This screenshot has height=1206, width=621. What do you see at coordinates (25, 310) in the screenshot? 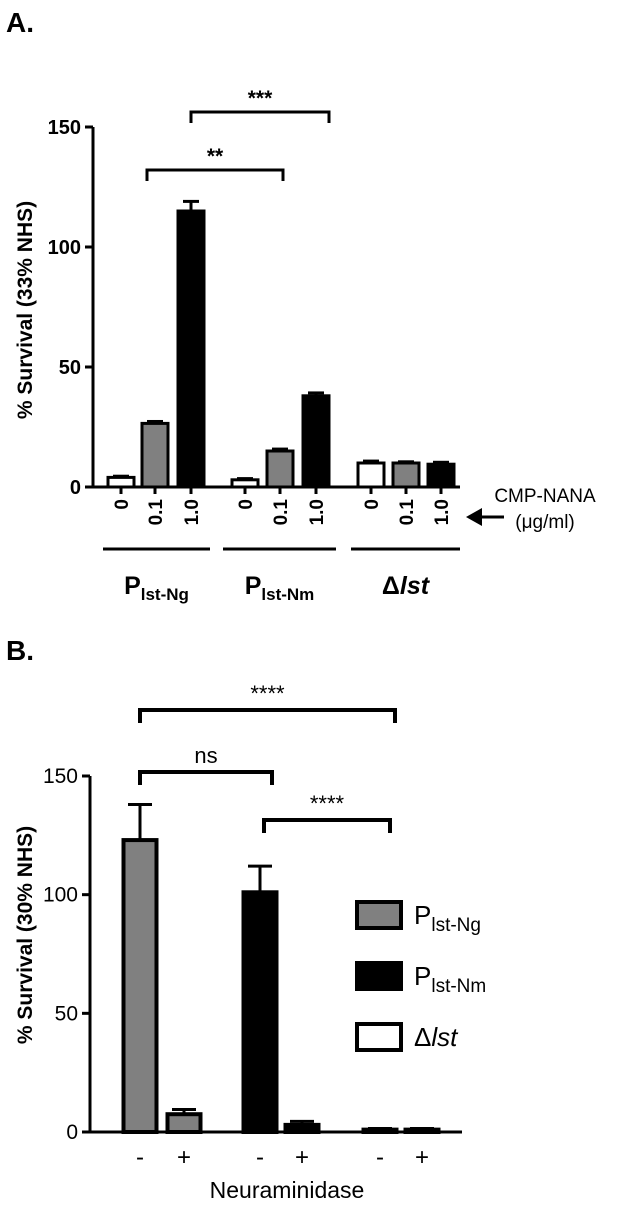
I see `panel-a-ylabel: % Survival (33% NHS)` at bounding box center [25, 310].